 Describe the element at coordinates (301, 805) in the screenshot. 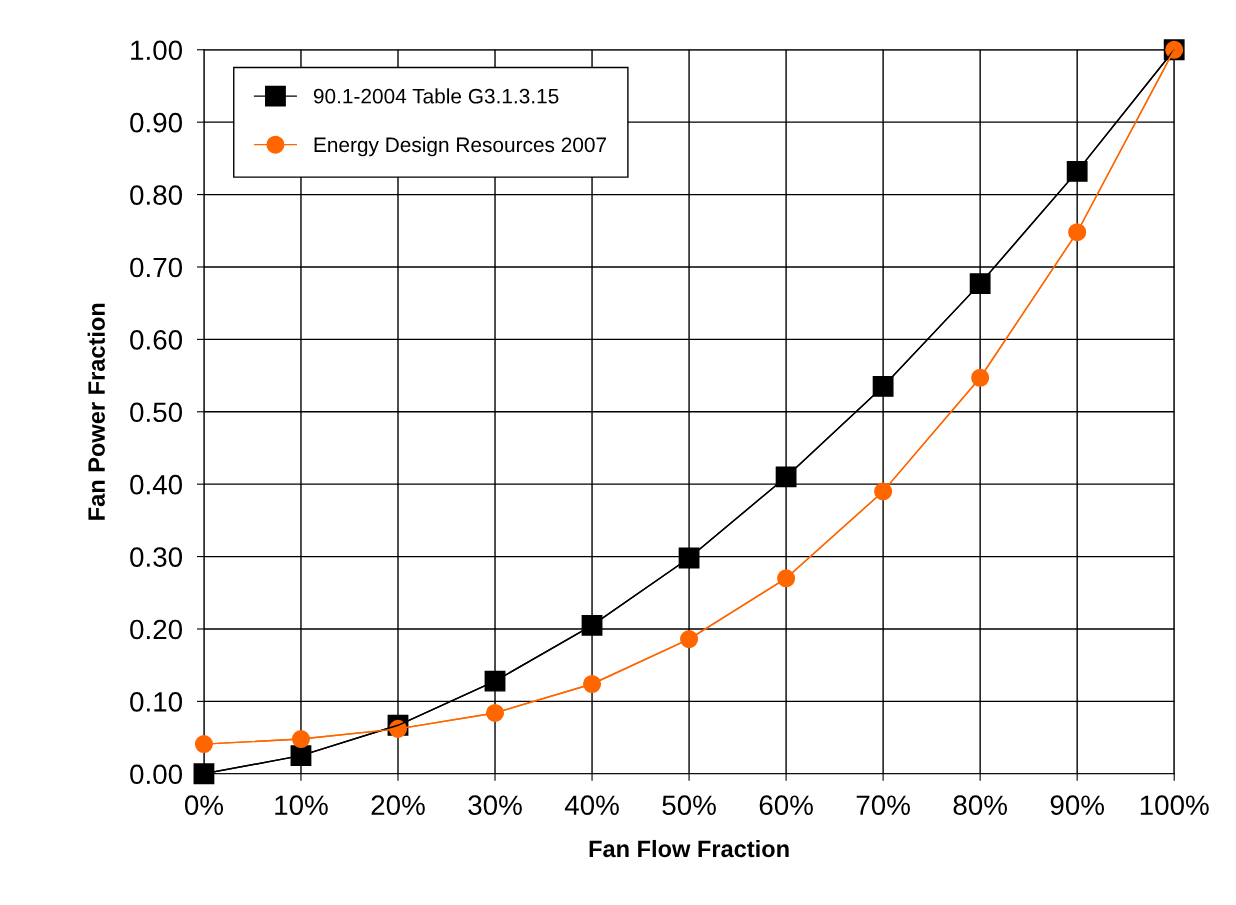

I see `x-tick-label: 10%` at that location.